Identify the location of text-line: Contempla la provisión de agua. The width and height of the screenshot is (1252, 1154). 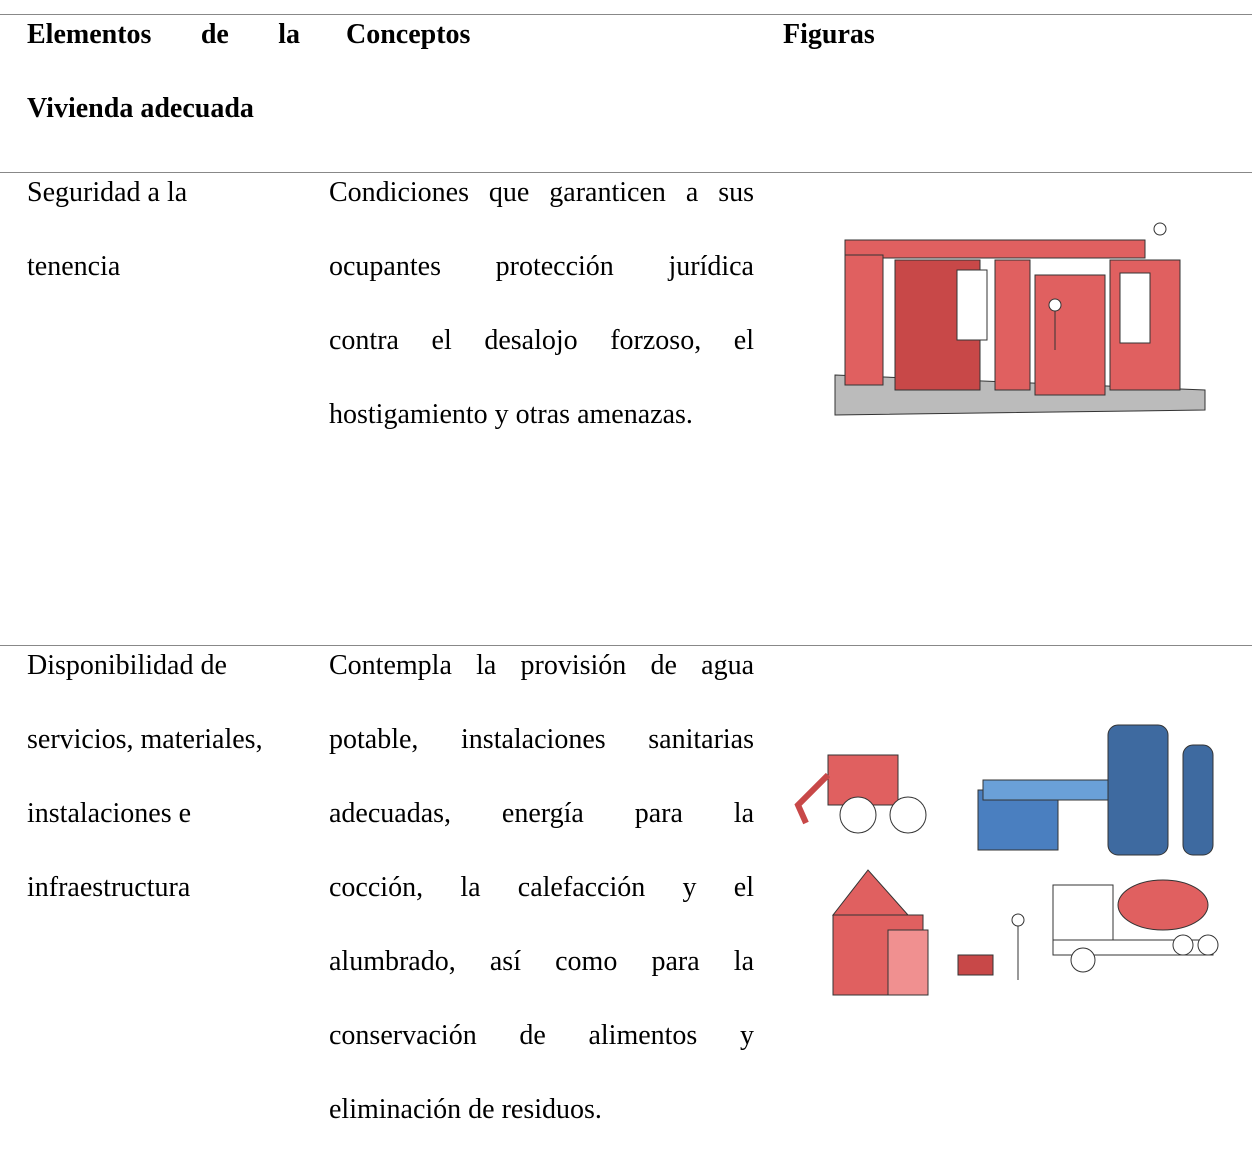
(541, 665).